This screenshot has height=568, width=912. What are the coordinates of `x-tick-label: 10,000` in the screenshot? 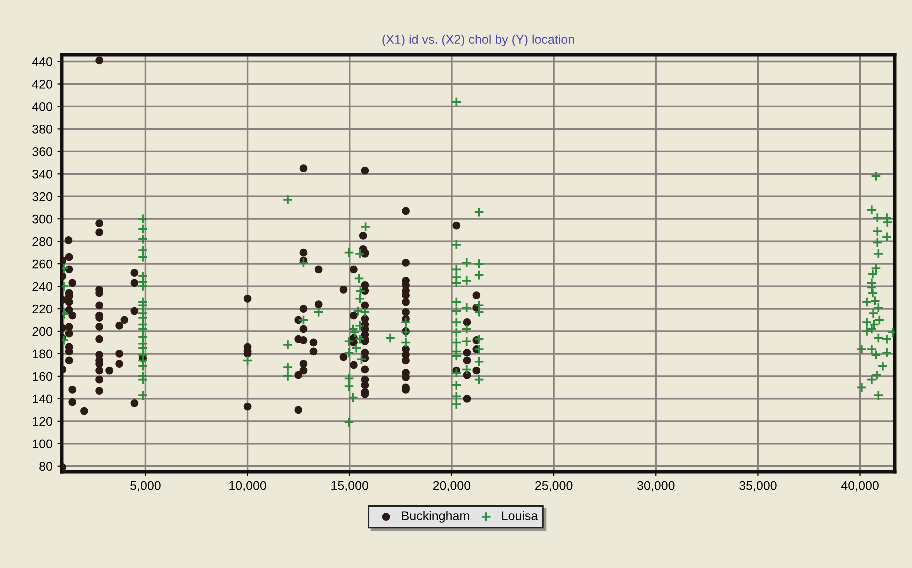 It's located at (248, 486).